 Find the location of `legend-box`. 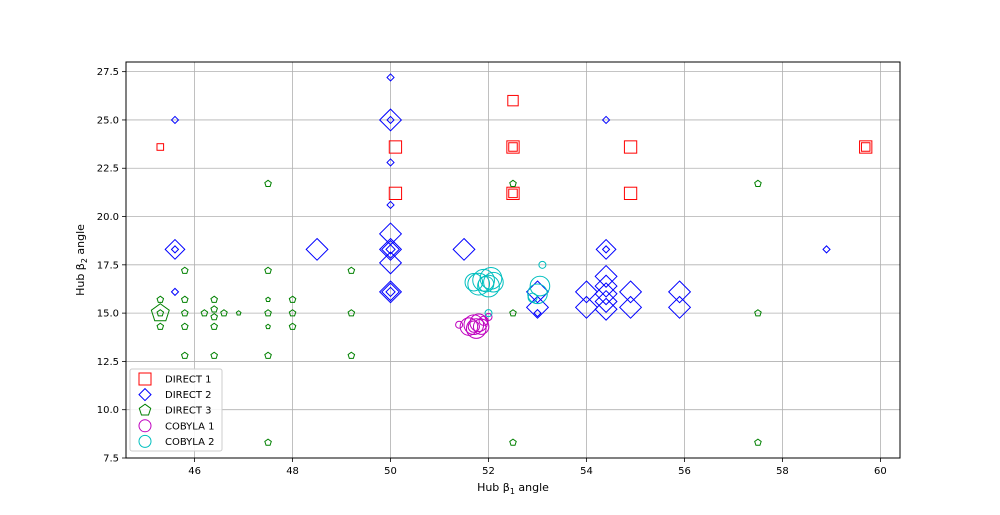

legend-box is located at coordinates (176, 410).